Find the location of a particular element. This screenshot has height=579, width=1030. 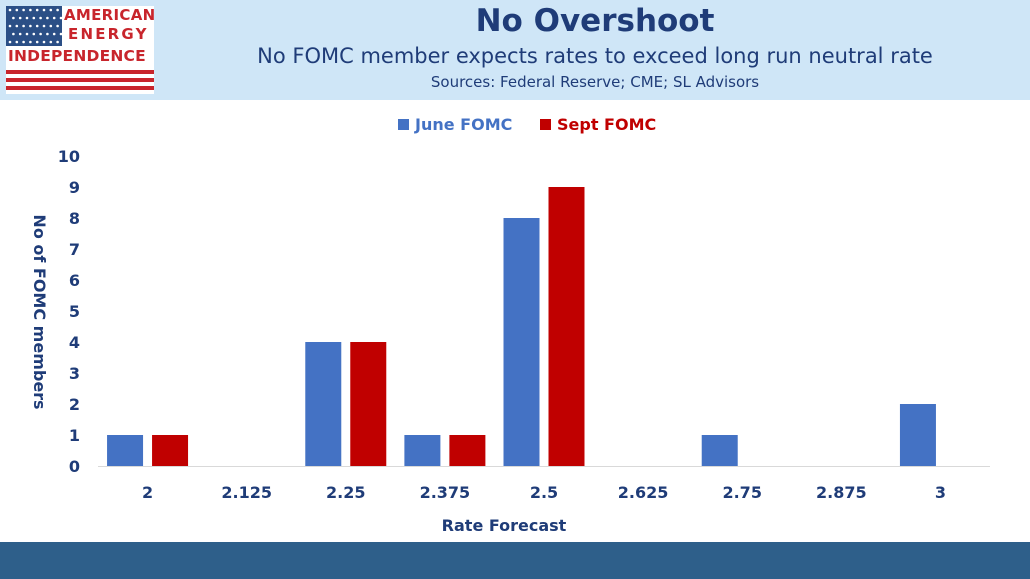

y-axis-title-text: No of FOMC members is located at coordinates (39, 311).